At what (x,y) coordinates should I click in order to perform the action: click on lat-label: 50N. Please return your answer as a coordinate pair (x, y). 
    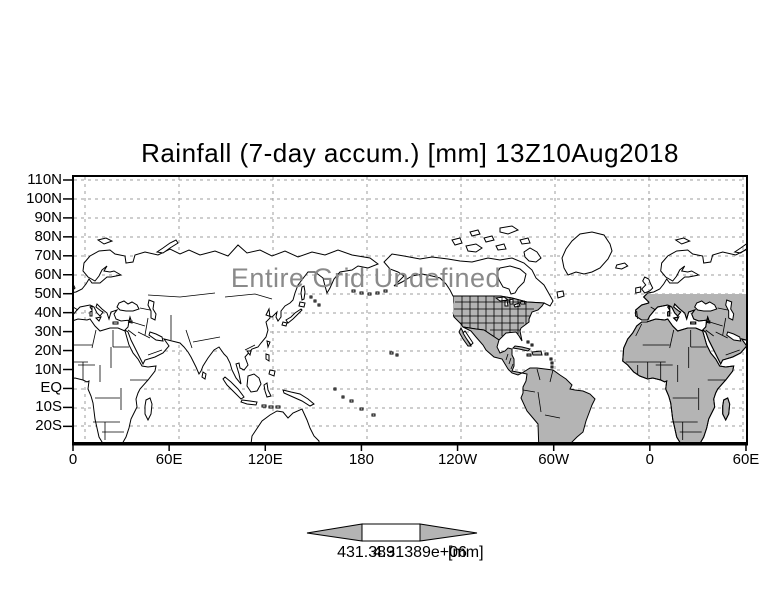
    Looking at the image, I should click on (48, 293).